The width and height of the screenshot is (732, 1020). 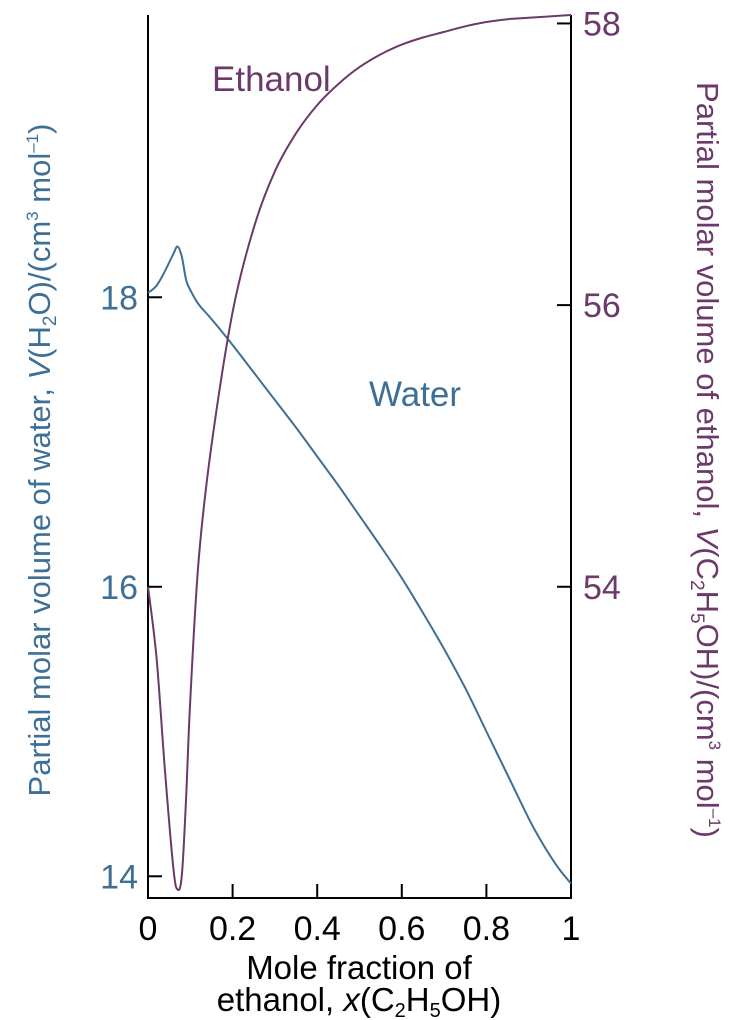 What do you see at coordinates (602, 306) in the screenshot?
I see `y-right-tick-label: 56` at bounding box center [602, 306].